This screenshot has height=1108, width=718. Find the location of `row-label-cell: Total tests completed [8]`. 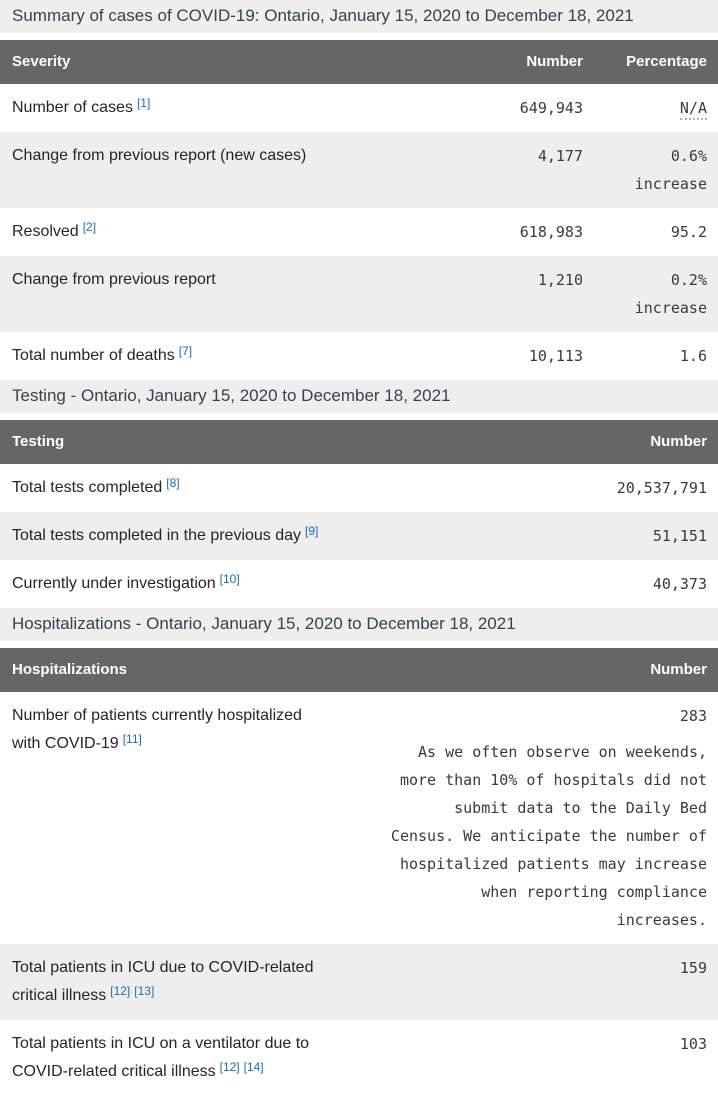

row-label-cell: Total tests completed [8] is located at coordinates (225, 488).